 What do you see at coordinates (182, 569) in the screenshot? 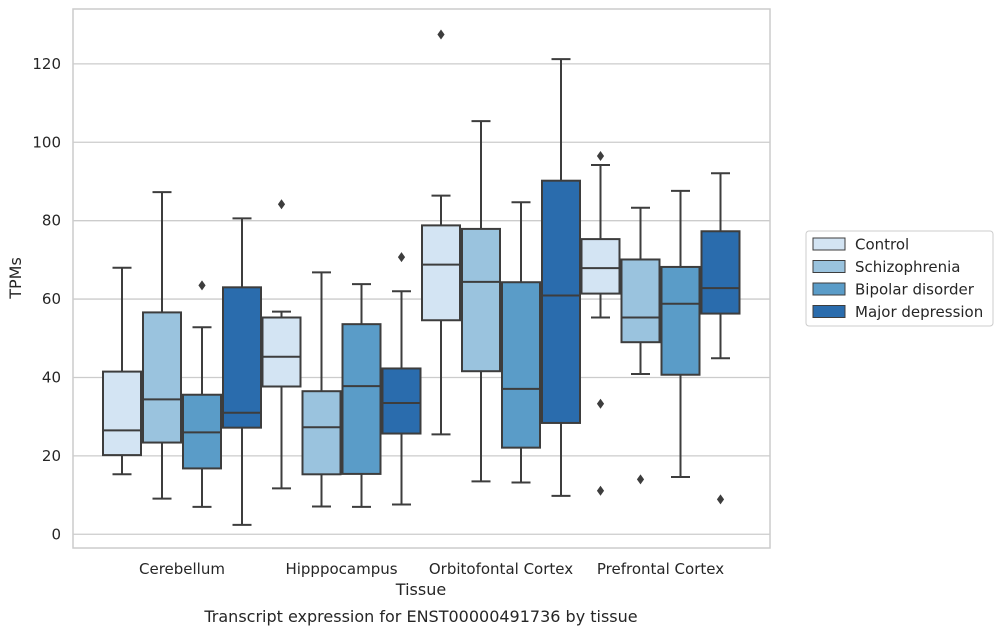
I see `x-tick-label: Cerebellum` at bounding box center [182, 569].